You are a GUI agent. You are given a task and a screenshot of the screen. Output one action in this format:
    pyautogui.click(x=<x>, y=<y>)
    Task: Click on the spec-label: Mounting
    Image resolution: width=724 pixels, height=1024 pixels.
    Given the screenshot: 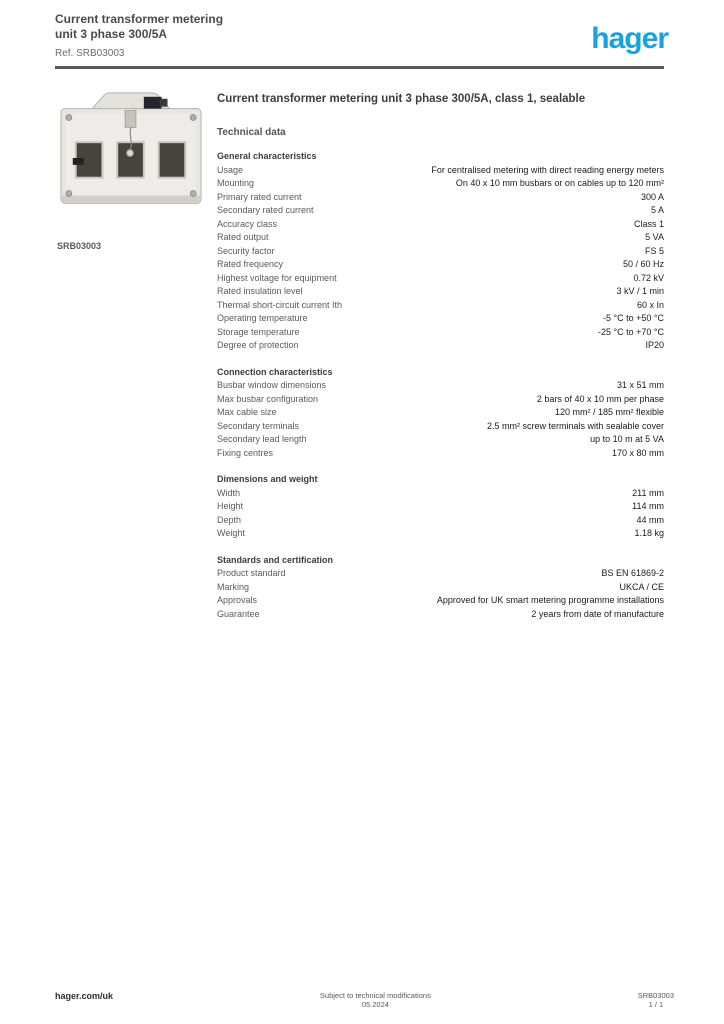 What is the action you would take?
    pyautogui.click(x=236, y=183)
    